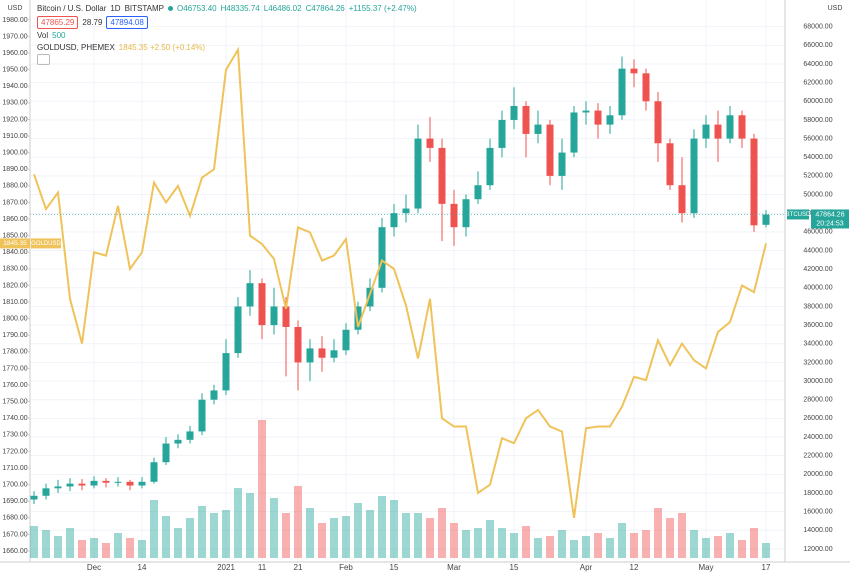 This screenshot has height=575, width=850. What do you see at coordinates (817, 138) in the screenshot?
I see `y2-tick-label: 56000.00` at bounding box center [817, 138].